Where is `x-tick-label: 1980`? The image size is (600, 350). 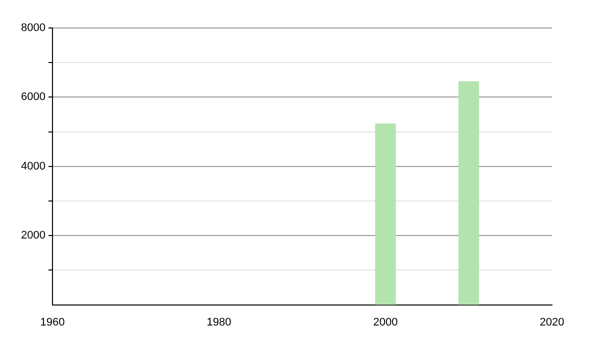
x-tick-label: 1980 is located at coordinates (219, 322).